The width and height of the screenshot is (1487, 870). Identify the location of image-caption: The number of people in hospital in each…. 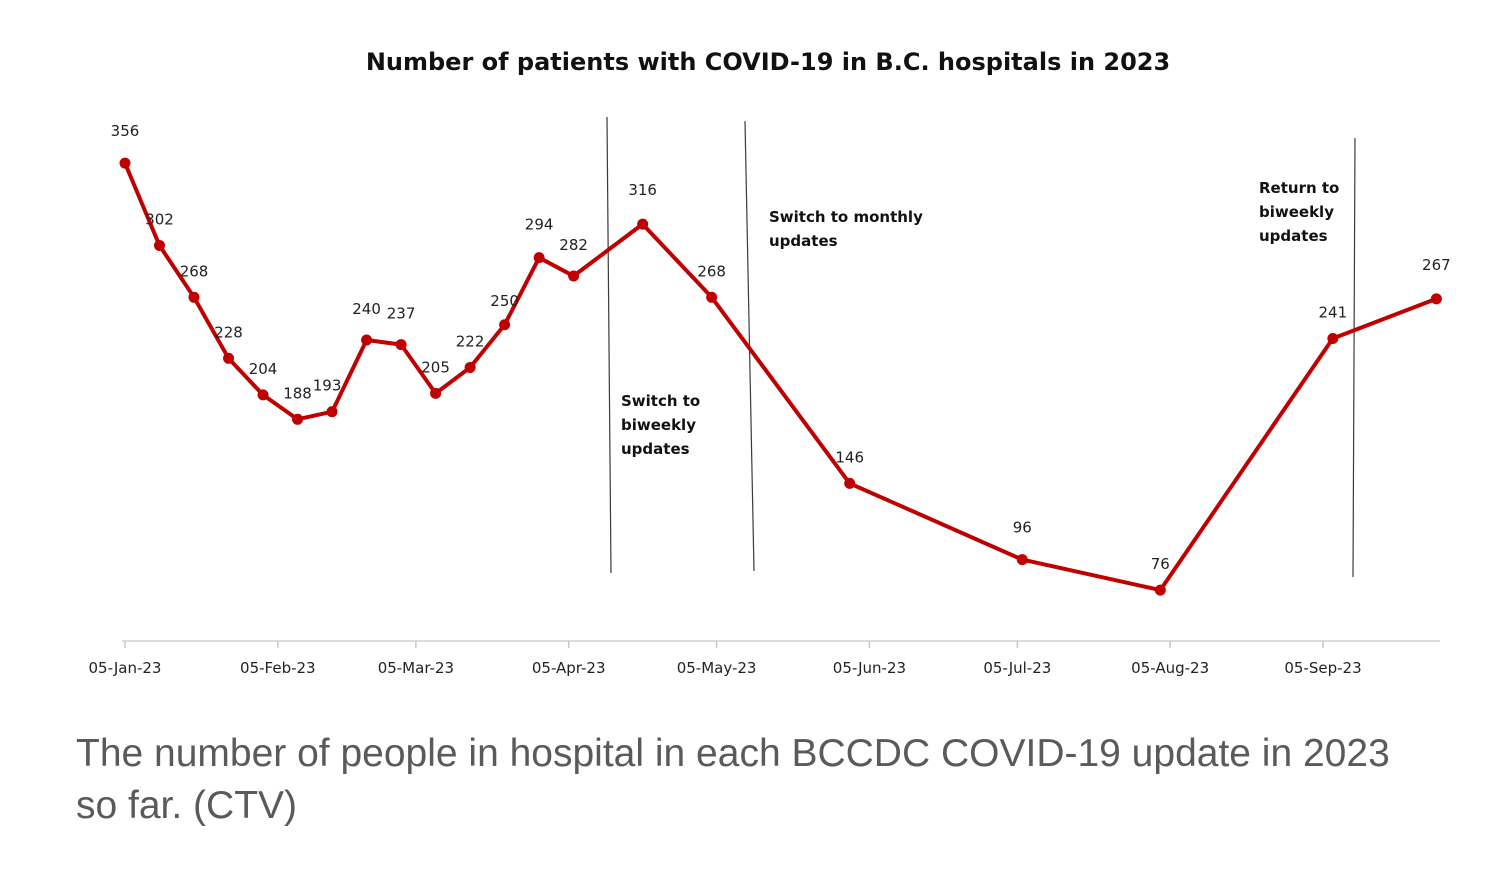
(733, 779).